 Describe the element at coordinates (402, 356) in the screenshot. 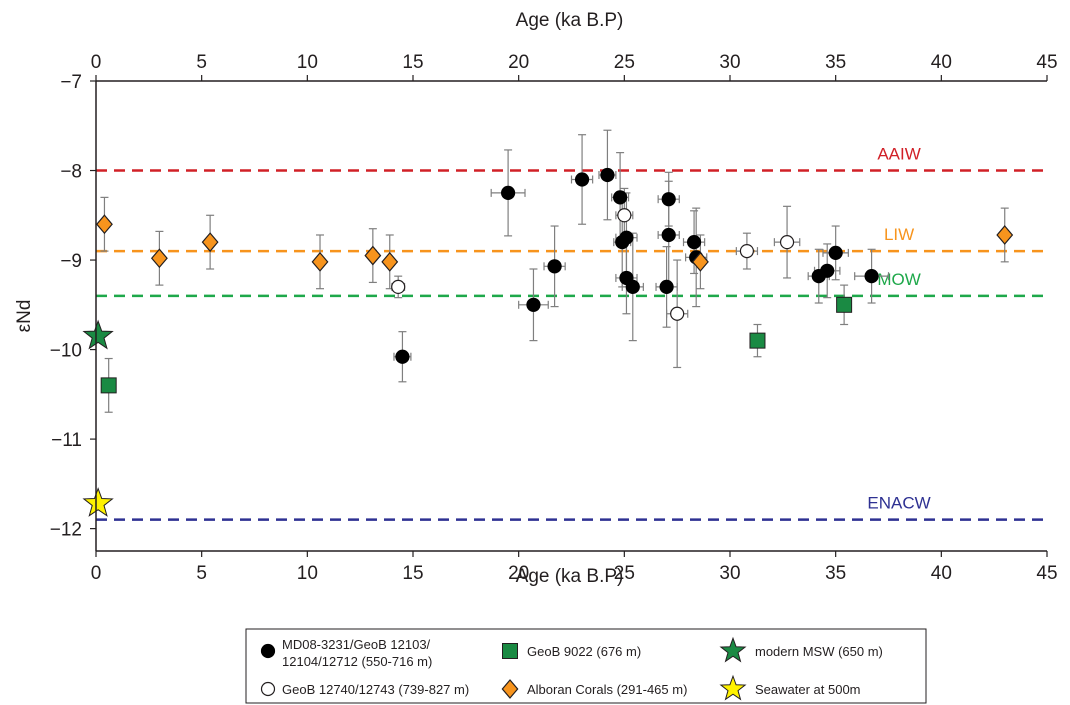

I see `data-point-s0-p0` at that location.